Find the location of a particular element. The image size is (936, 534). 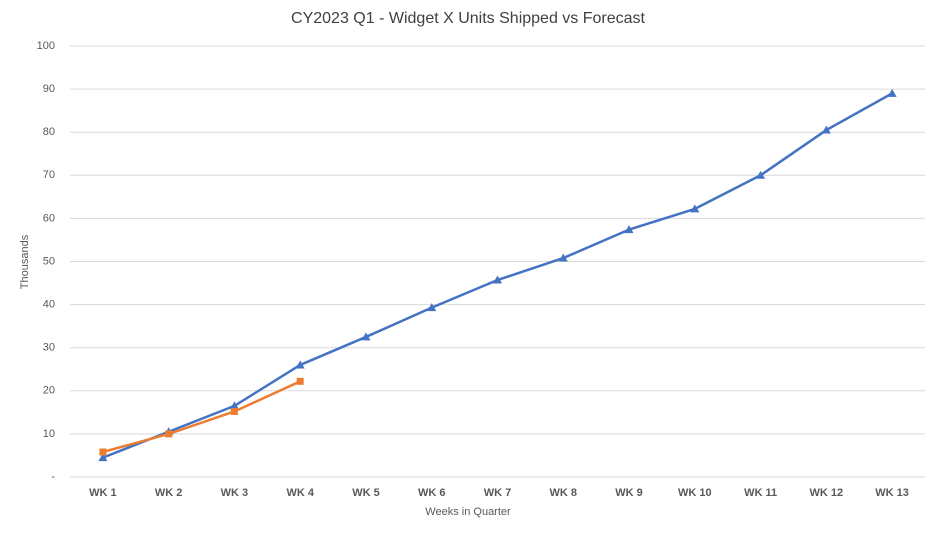

y-tick-label: 30 is located at coordinates (49, 348).